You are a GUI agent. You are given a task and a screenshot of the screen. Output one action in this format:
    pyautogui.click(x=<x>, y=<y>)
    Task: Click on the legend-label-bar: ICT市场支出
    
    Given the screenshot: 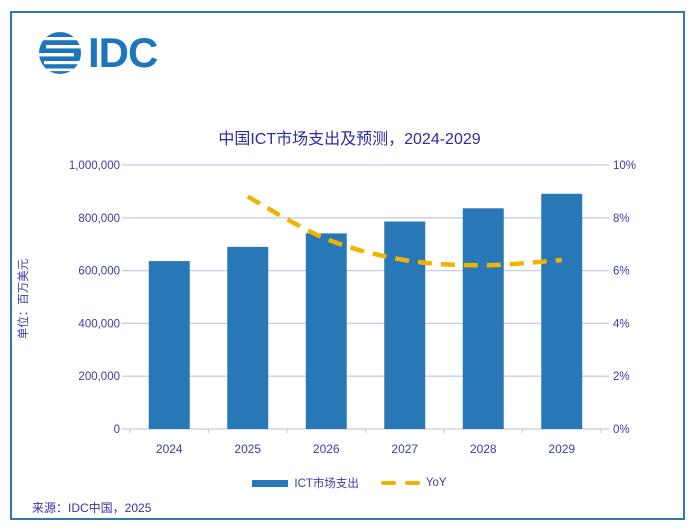 What is the action you would take?
    pyautogui.click(x=326, y=484)
    